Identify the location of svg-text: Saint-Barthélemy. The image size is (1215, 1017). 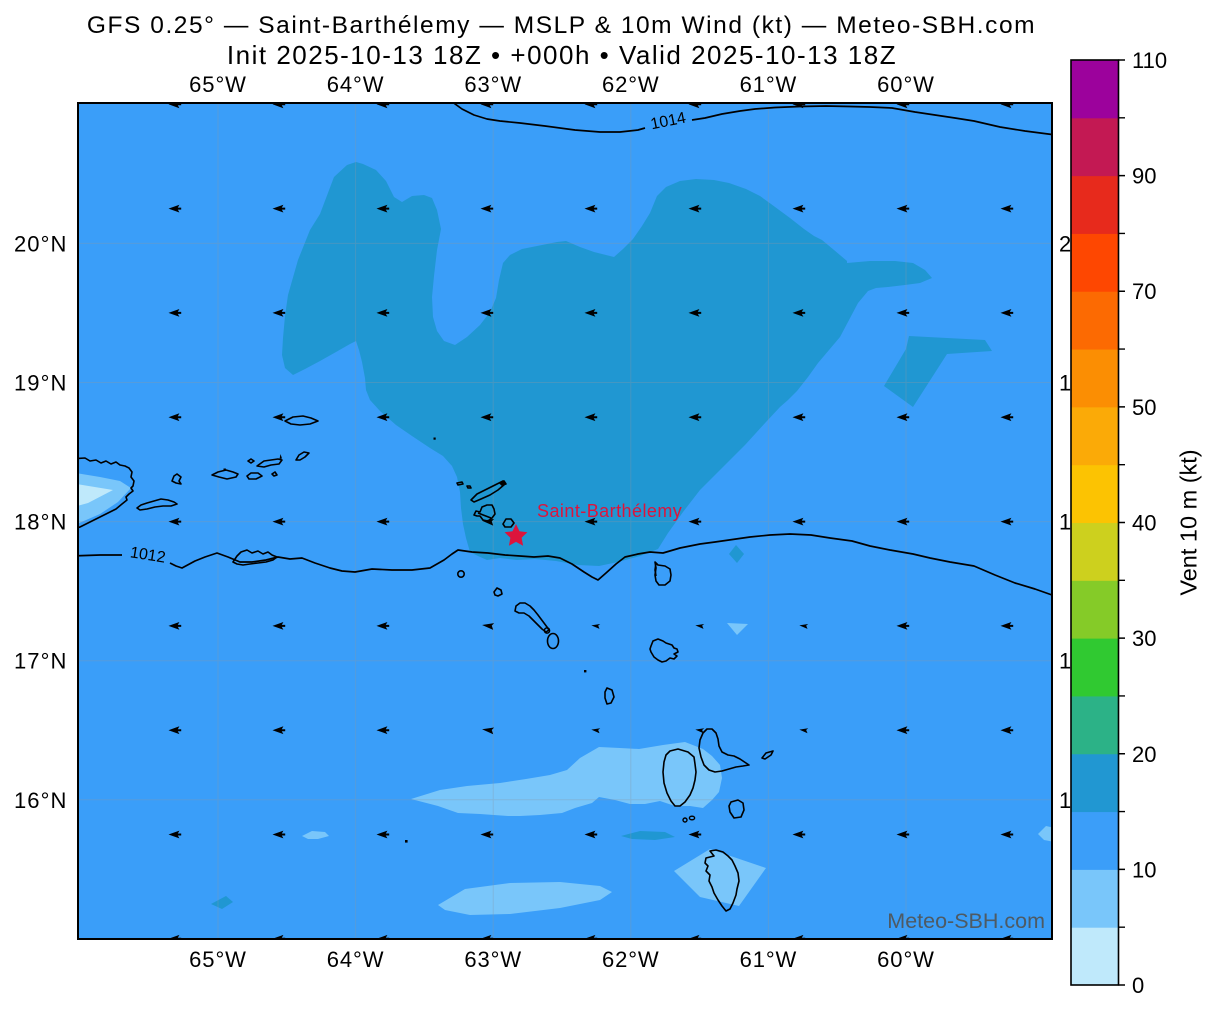
(609, 511).